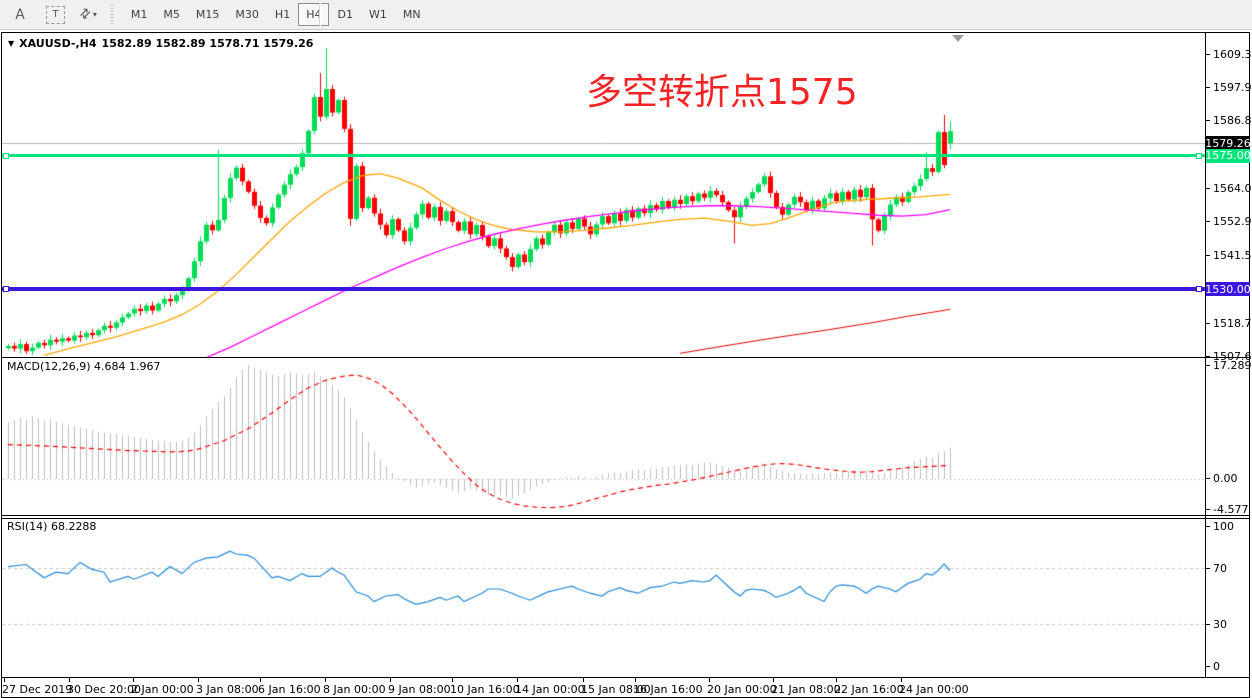  I want to click on time-axis-label: 8 Jan 00:00, so click(354, 689).